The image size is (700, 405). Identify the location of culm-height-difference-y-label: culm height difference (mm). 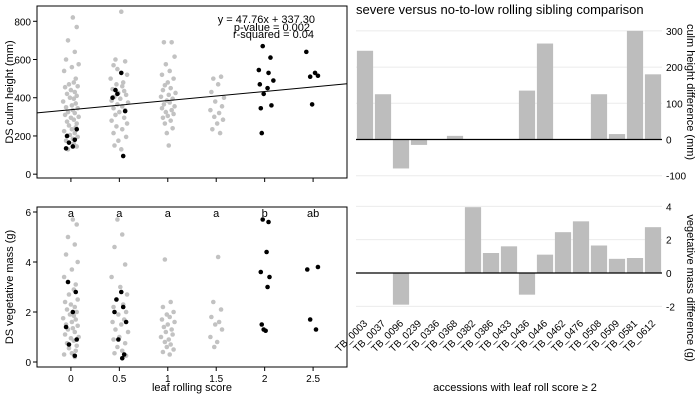
(690, 92).